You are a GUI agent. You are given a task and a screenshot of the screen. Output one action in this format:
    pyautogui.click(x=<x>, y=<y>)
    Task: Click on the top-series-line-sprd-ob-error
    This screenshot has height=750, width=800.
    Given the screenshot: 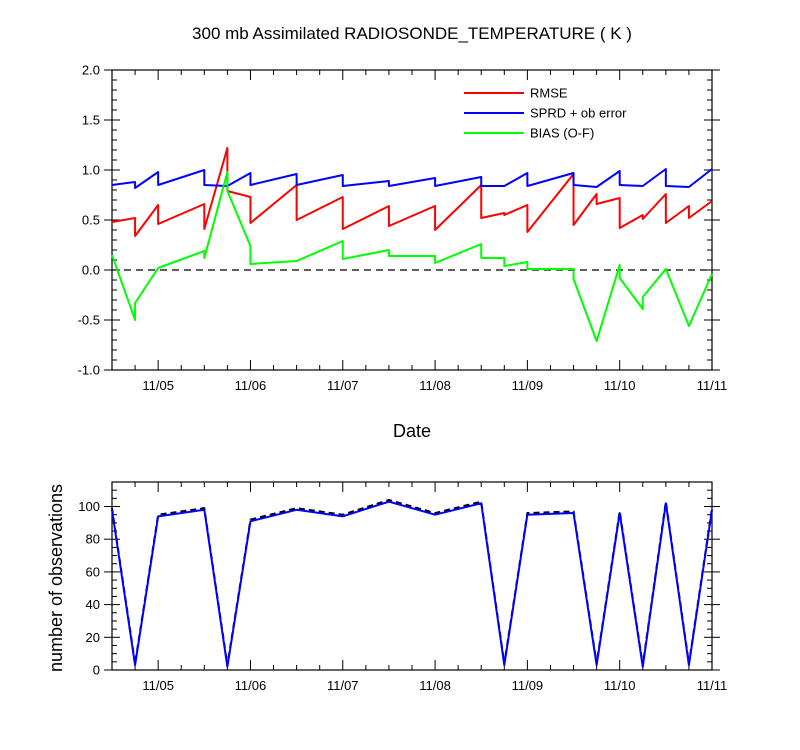 What is the action you would take?
    pyautogui.click(x=412, y=178)
    